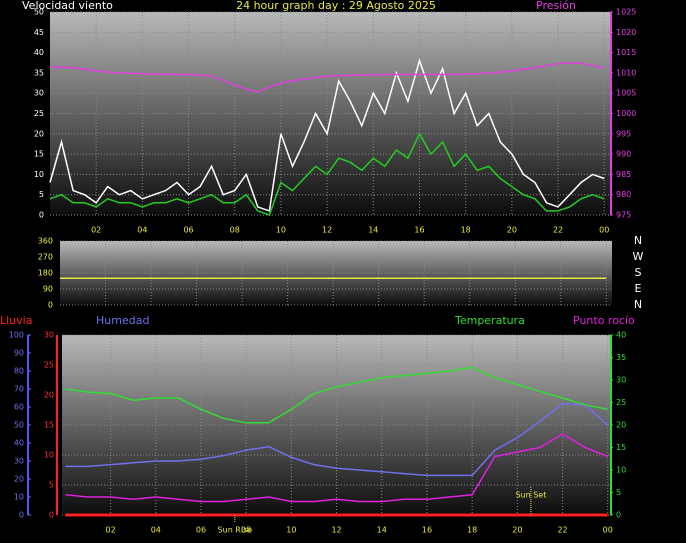 This screenshot has width=686, height=543. I want to click on y-tick-label: 1025, so click(626, 12).